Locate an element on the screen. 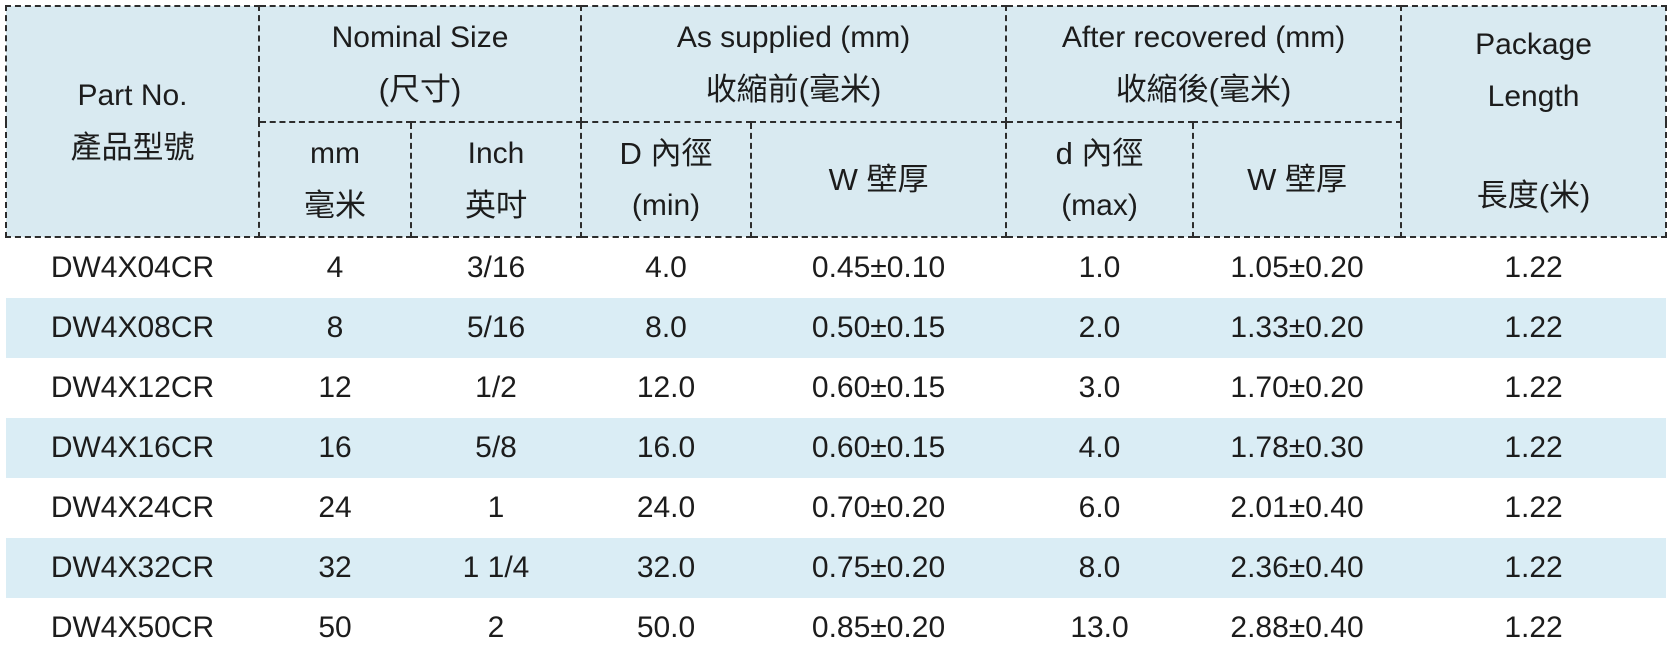  cell-d-min: 16.0 is located at coordinates (666, 448).